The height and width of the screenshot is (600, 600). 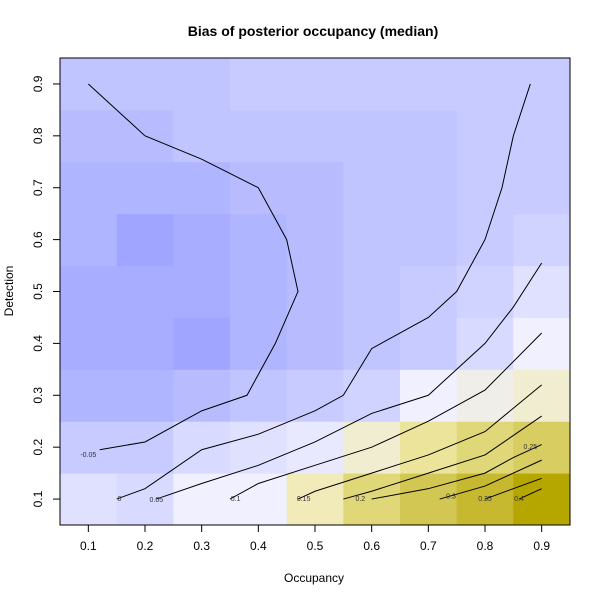 I want to click on y-axis-label: Detection, so click(x=9, y=291).